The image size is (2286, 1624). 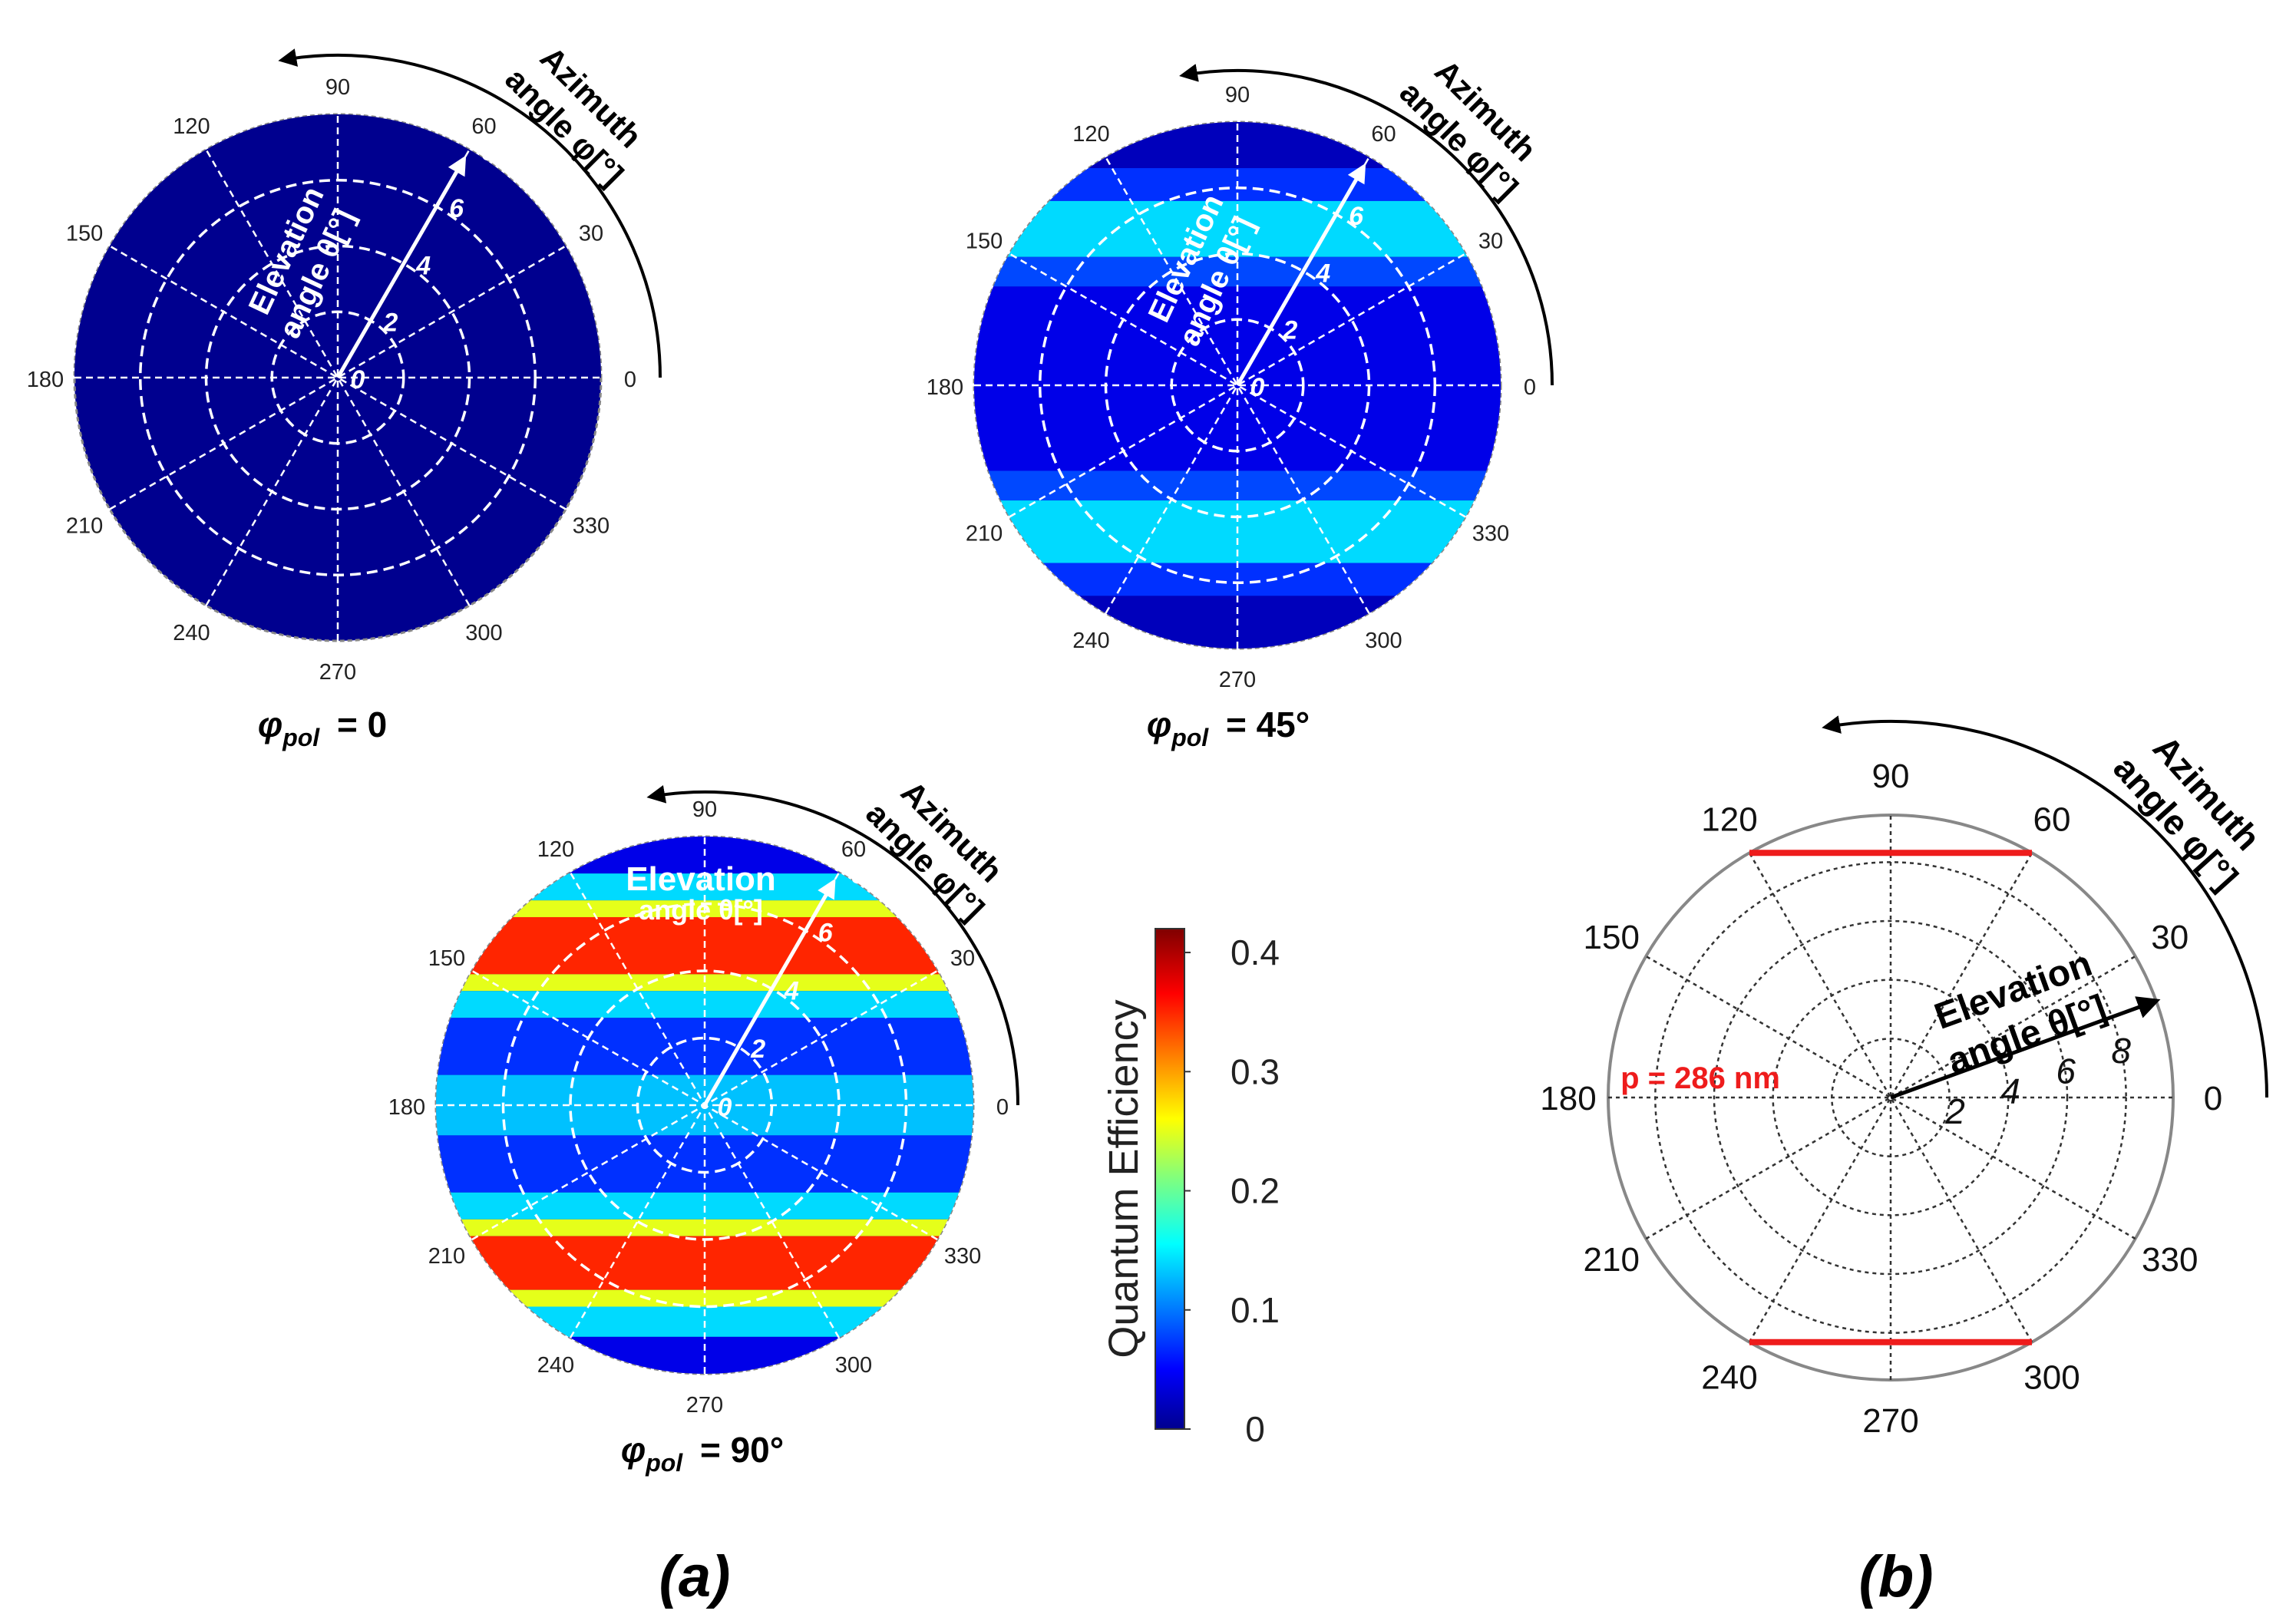 What do you see at coordinates (1263, 724) in the screenshot?
I see `caption-value: = 45°` at bounding box center [1263, 724].